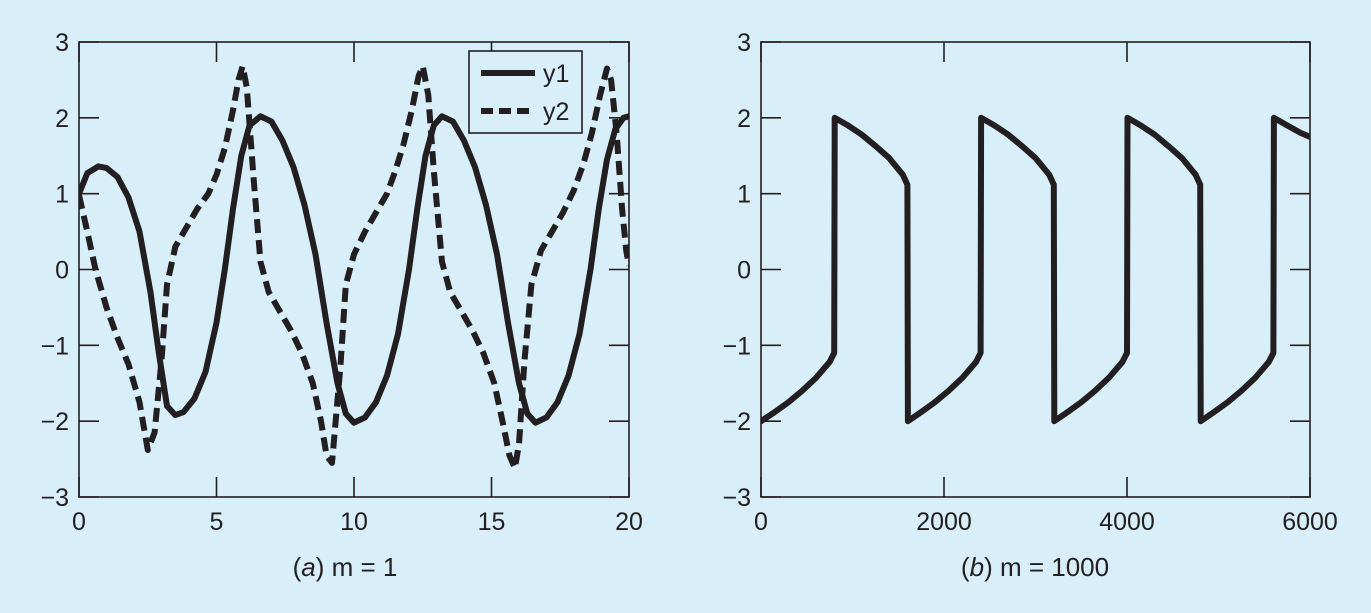  I want to click on legend-label-y2: y2, so click(556, 112).